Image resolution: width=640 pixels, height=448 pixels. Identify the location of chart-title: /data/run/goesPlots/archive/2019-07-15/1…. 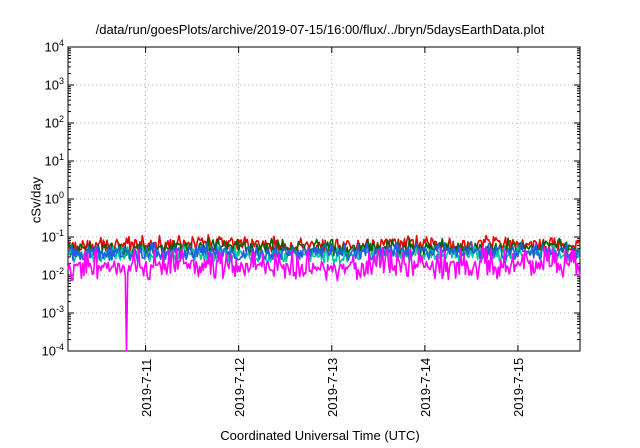
(320, 29).